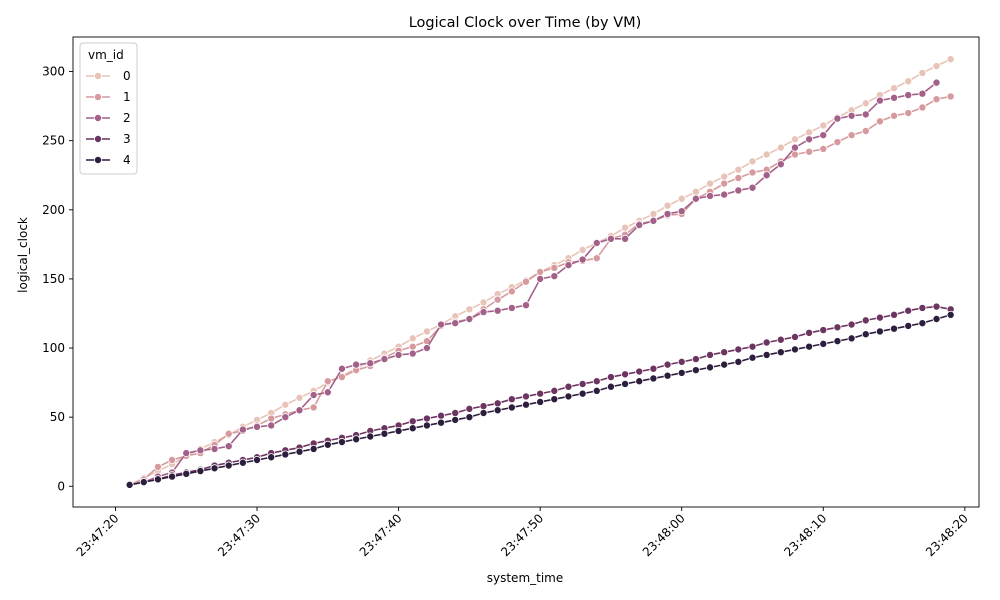  What do you see at coordinates (106, 55) in the screenshot?
I see `legend-title: vm_id` at bounding box center [106, 55].